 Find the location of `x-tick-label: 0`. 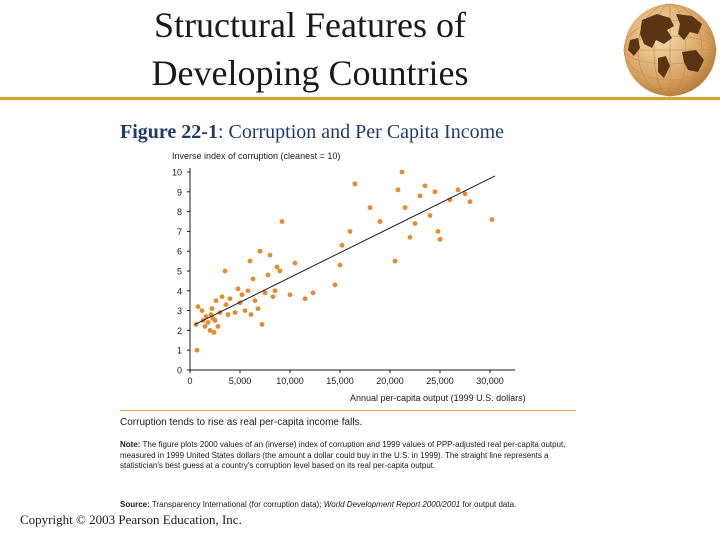

x-tick-label: 0 is located at coordinates (189, 381).